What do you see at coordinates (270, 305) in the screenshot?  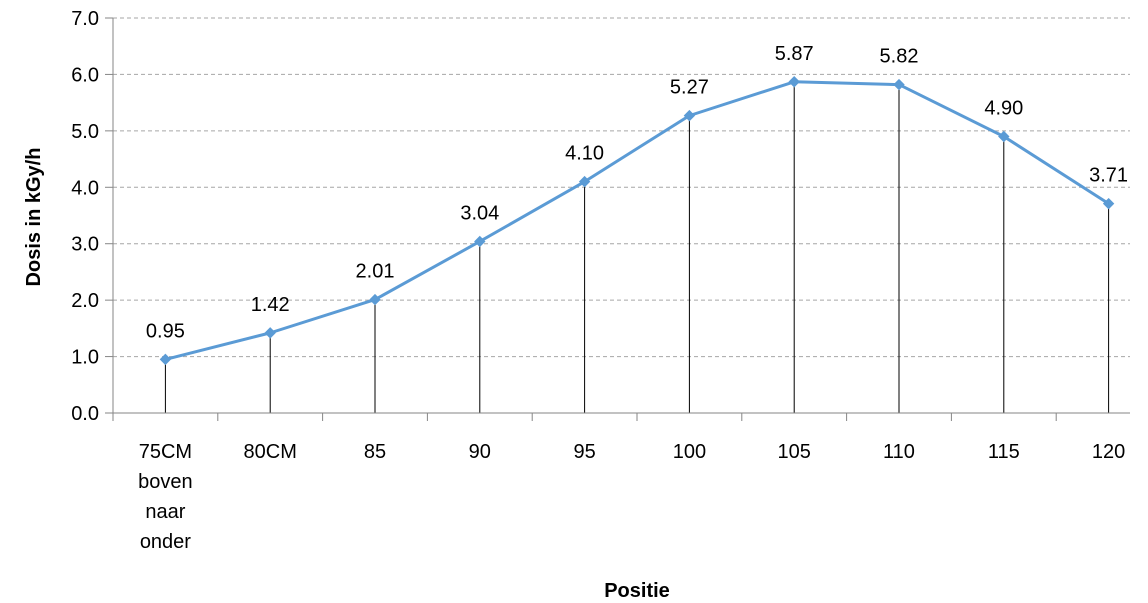 I see `data-label: 1.42` at bounding box center [270, 305].